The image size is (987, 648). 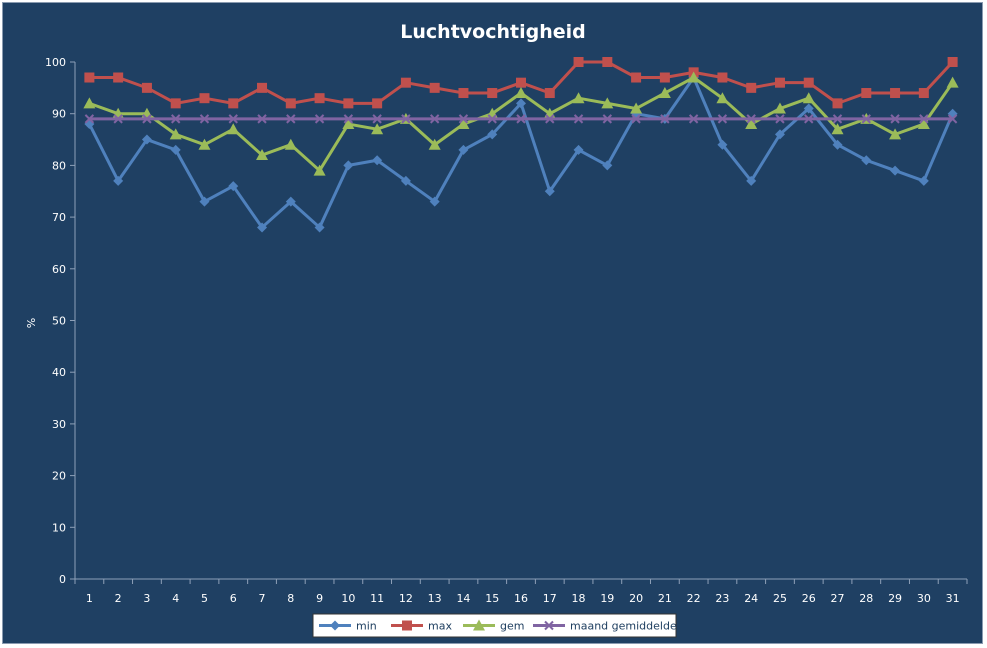 What do you see at coordinates (290, 598) in the screenshot?
I see `x-tick-label: 8` at bounding box center [290, 598].